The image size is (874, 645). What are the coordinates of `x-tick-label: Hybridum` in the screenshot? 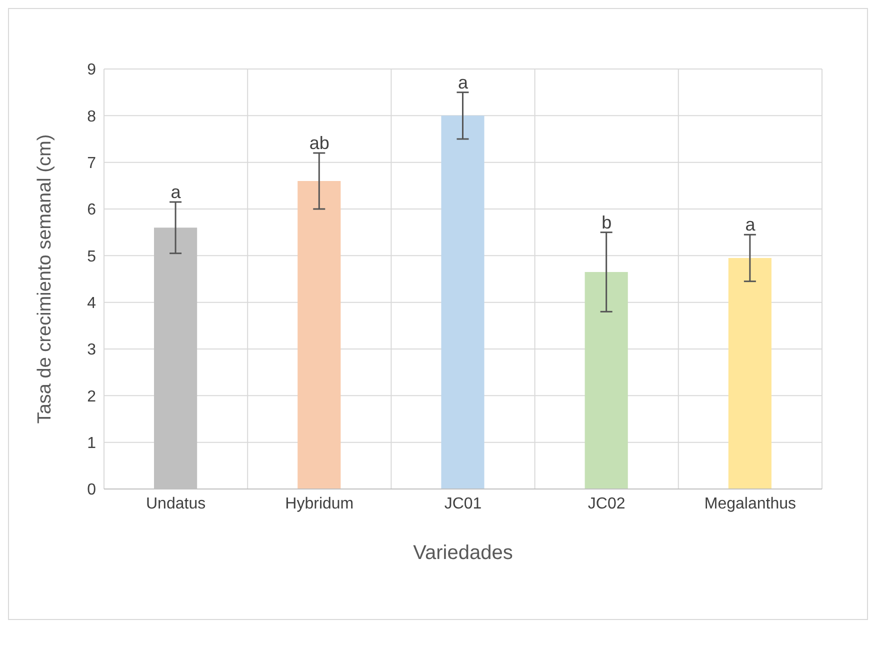 It's located at (319, 503).